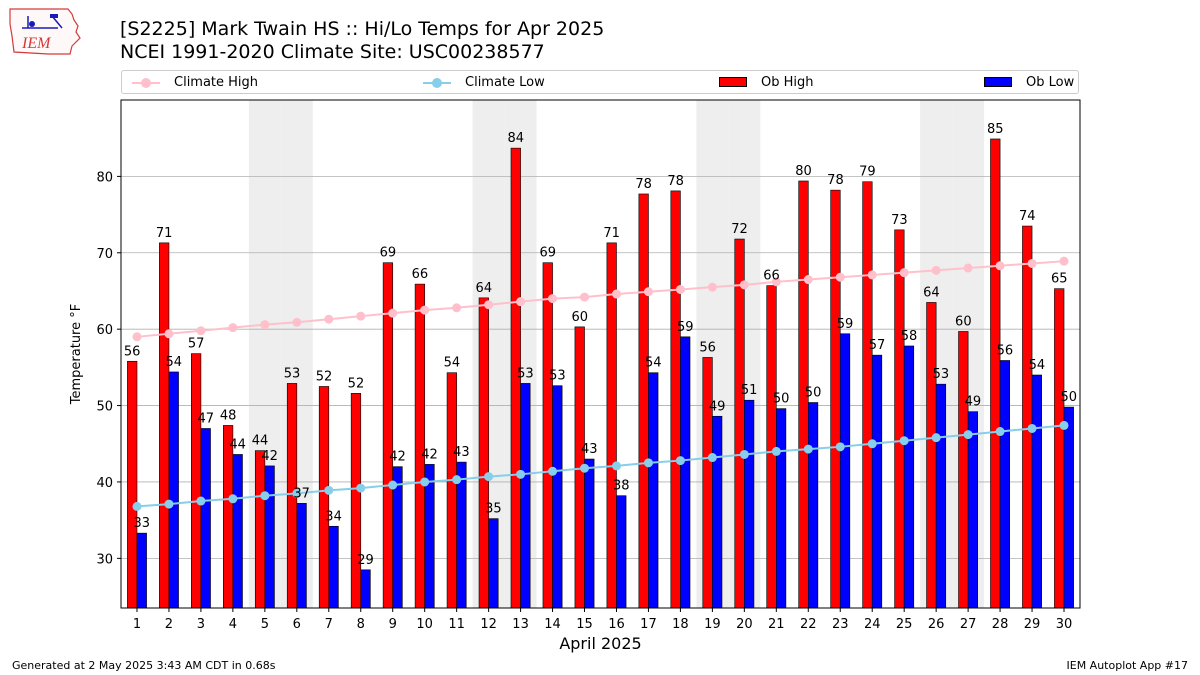 The image size is (1200, 675). What do you see at coordinates (803, 171) in the screenshot?
I see `ob-high-label: 80` at bounding box center [803, 171].